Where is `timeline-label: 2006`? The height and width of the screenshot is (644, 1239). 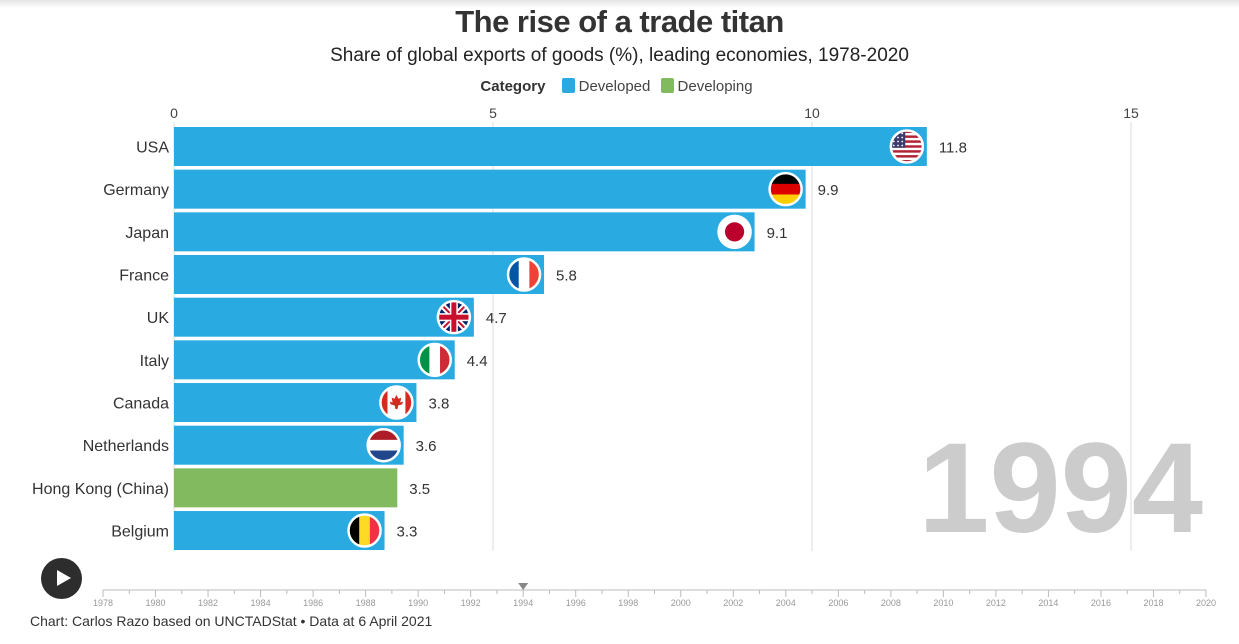 timeline-label: 2006 is located at coordinates (838, 603).